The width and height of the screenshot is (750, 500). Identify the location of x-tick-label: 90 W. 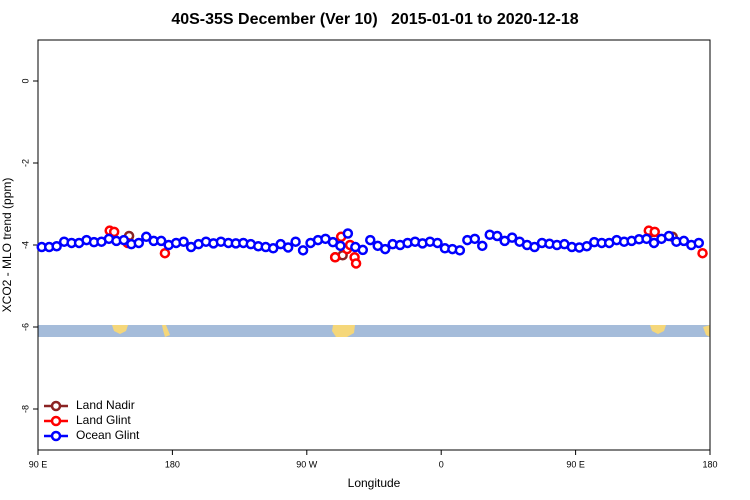
(307, 464).